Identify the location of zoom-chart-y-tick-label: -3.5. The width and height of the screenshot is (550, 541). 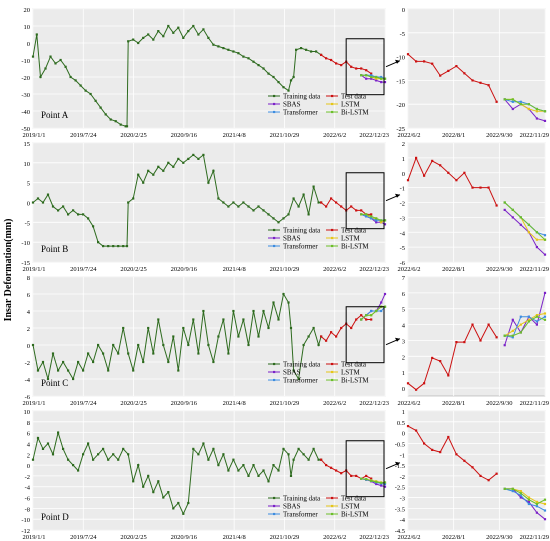
(400, 509).